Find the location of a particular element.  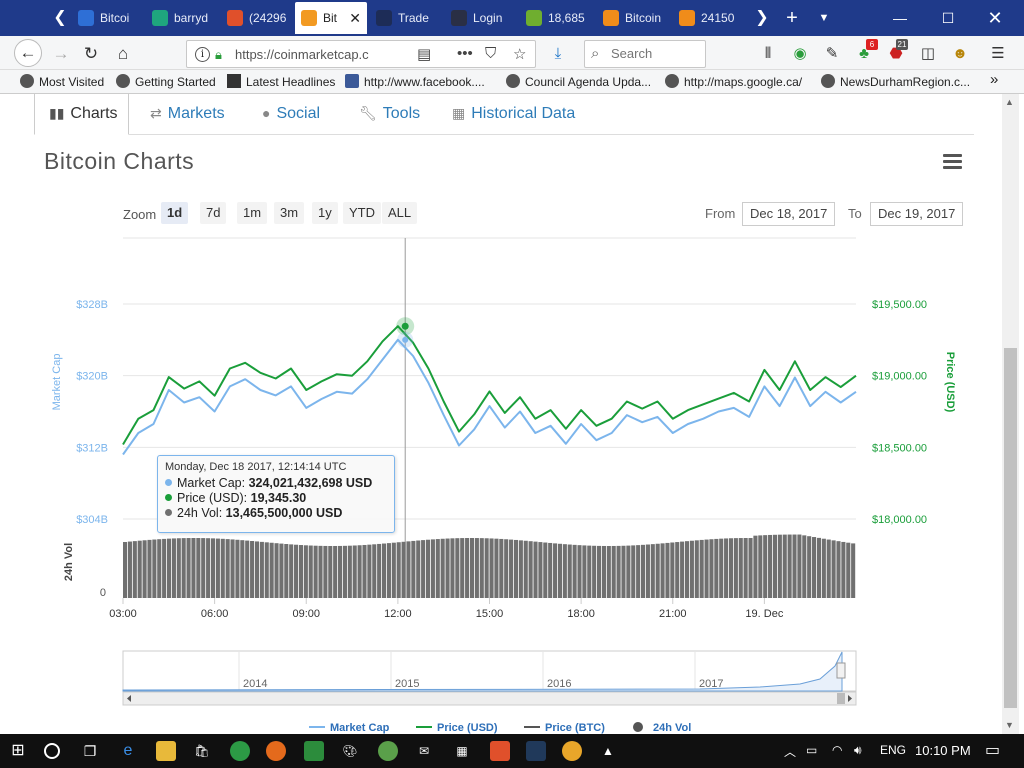

zoom-1y-button: 1y is located at coordinates (325, 213).